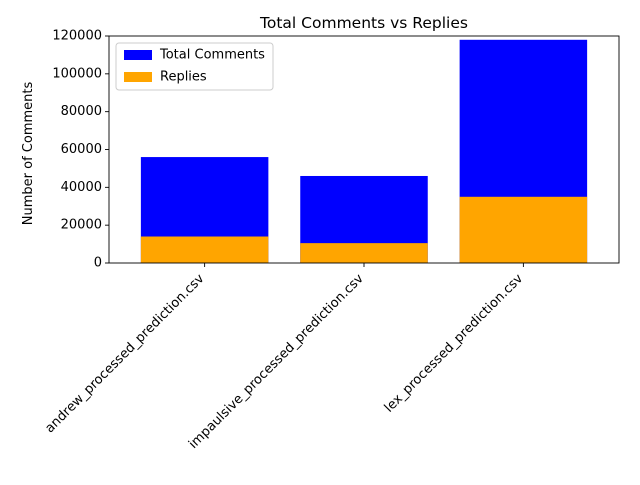  What do you see at coordinates (28, 154) in the screenshot?
I see `y-axis-title: Number of Comments` at bounding box center [28, 154].